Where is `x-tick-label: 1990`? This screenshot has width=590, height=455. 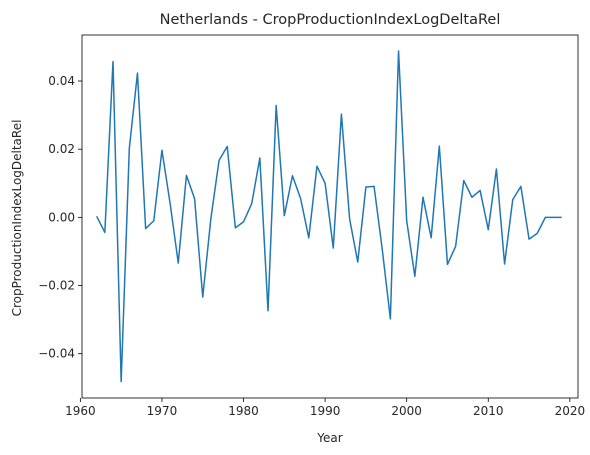 x-tick-label: 1990 is located at coordinates (325, 411).